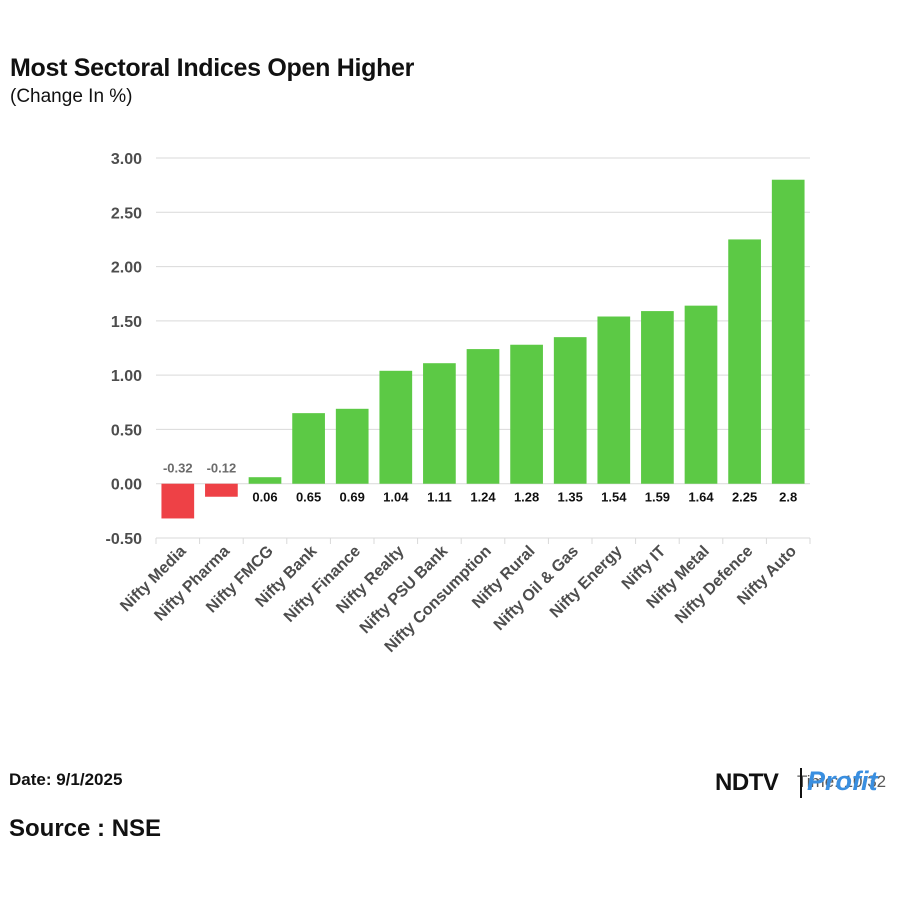 The image size is (900, 900). I want to click on y-tick-label: -0.50, so click(124, 539).